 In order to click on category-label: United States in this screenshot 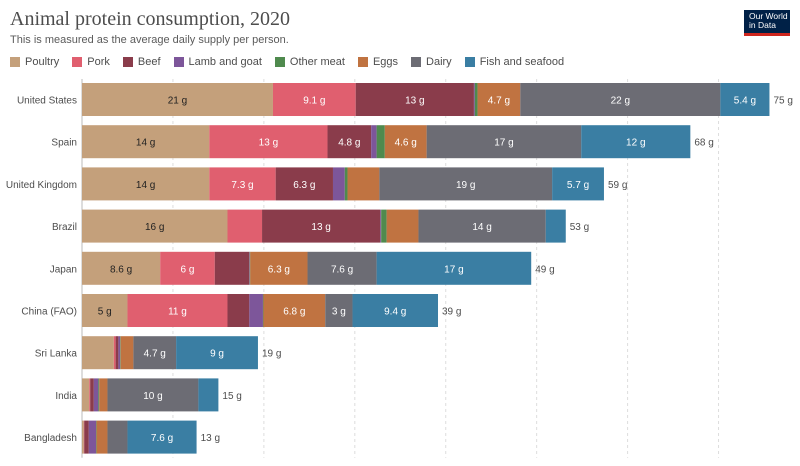, I will do `click(47, 101)`.